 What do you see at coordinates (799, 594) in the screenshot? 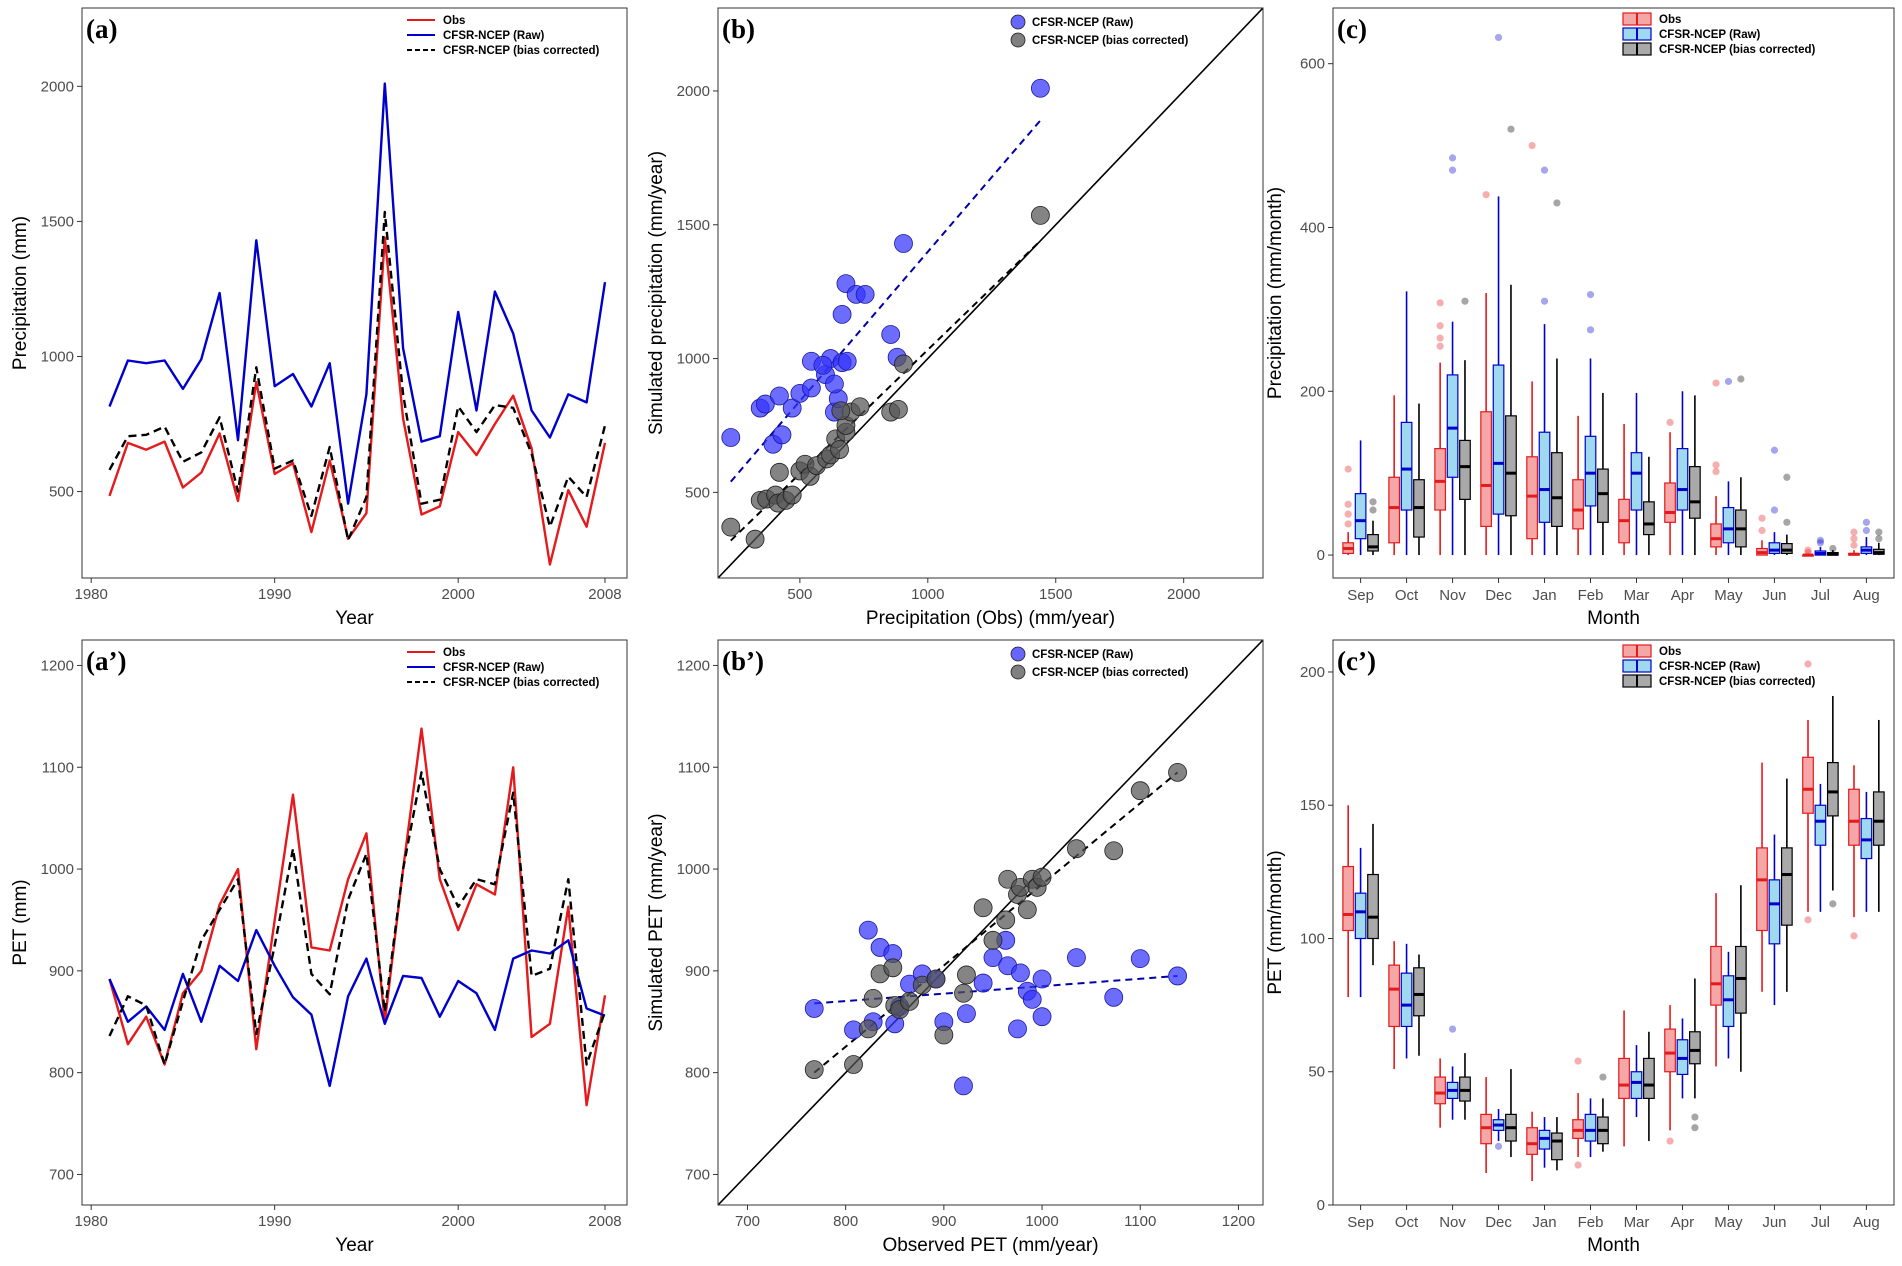
I see `x-tick-label: 500` at bounding box center [799, 594].